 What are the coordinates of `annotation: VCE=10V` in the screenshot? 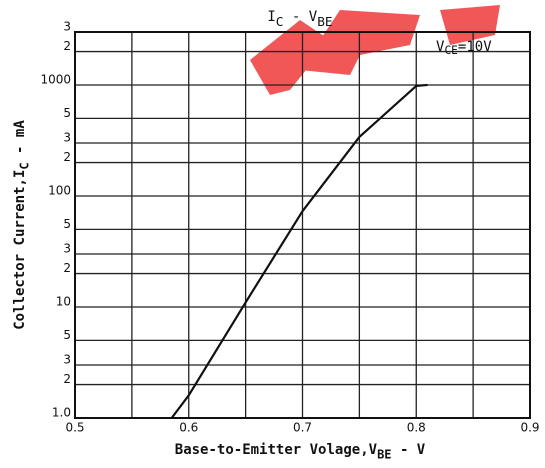 It's located at (464, 48).